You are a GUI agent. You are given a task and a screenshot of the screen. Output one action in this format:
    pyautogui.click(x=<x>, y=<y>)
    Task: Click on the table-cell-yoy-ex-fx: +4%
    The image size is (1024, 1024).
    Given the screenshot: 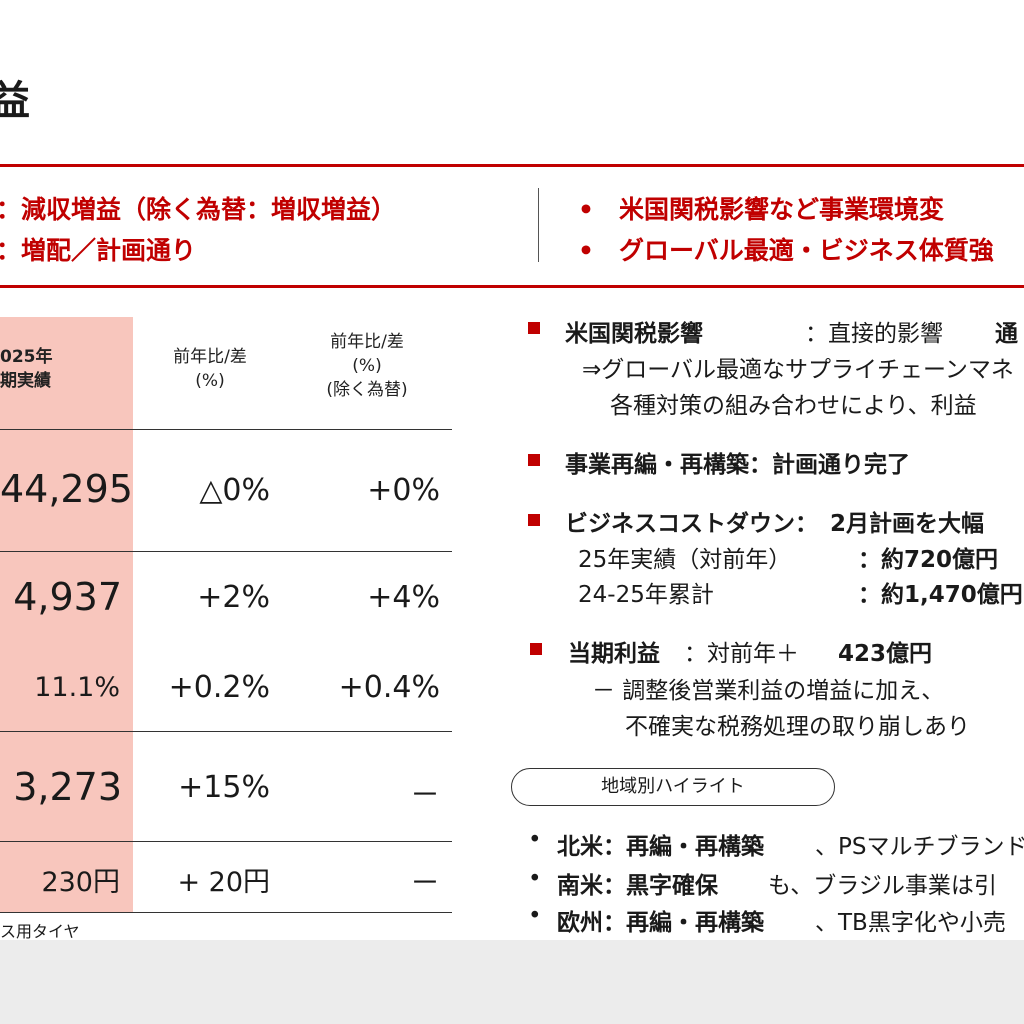 What is the action you would take?
    pyautogui.click(x=403, y=597)
    